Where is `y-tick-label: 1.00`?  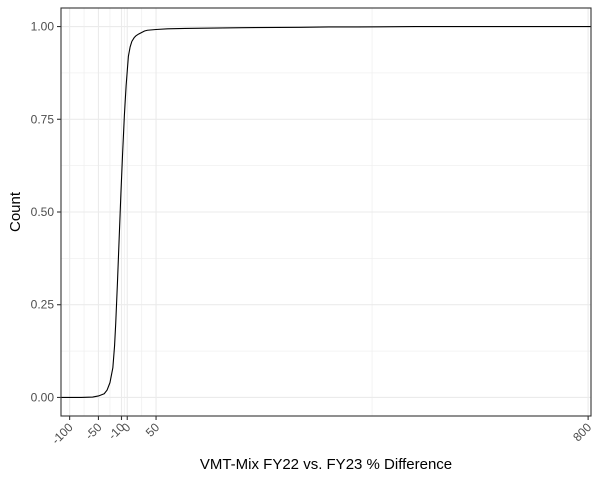 y-tick-label: 1.00 is located at coordinates (43, 27).